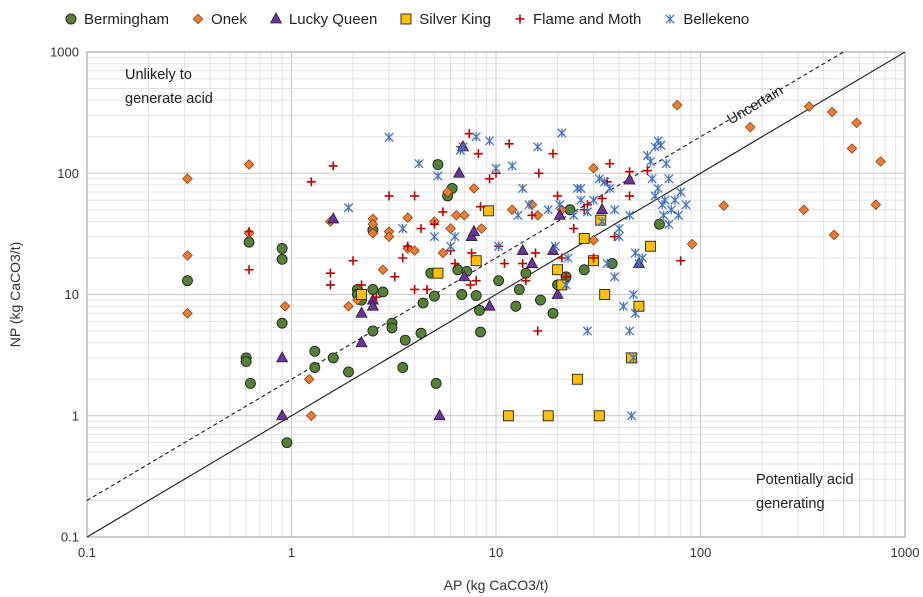 The width and height of the screenshot is (923, 597). I want to click on legend-marker-bellekeno, so click(670, 19).